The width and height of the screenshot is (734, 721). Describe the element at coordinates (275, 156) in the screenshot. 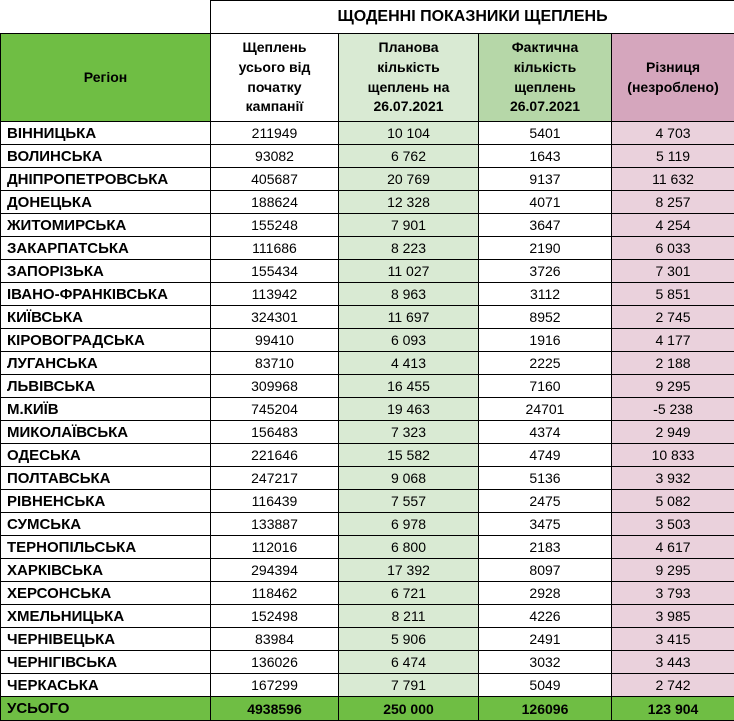

I see `value-cell: 93082` at that location.